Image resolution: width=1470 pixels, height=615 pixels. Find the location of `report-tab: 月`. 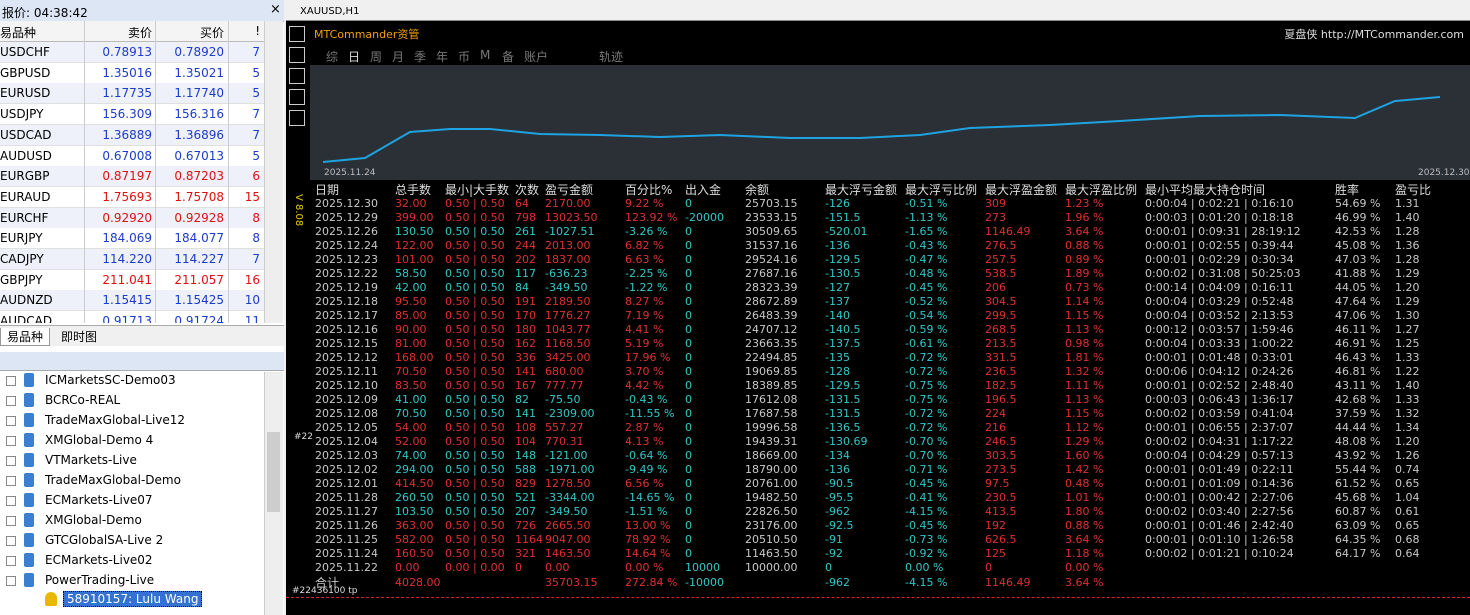

report-tab: 月 is located at coordinates (398, 57).